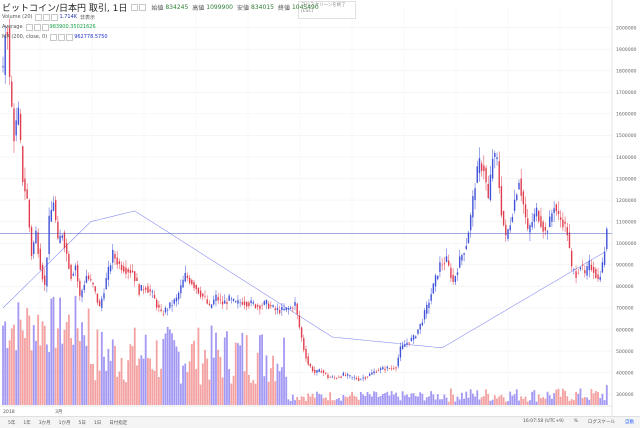 Image resolution: width=640 pixels, height=428 pixels. What do you see at coordinates (64, 423) in the screenshot?
I see `timeframe-1m: 1か月` at bounding box center [64, 423].